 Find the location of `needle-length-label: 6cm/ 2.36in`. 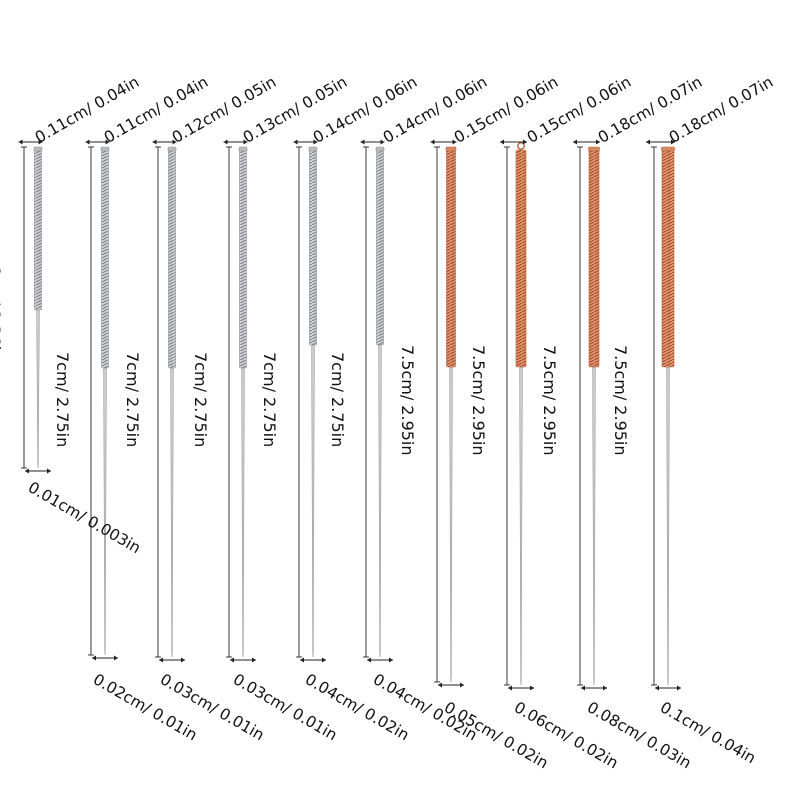

needle-length-label: 6cm/ 2.36in is located at coordinates (2, 313).